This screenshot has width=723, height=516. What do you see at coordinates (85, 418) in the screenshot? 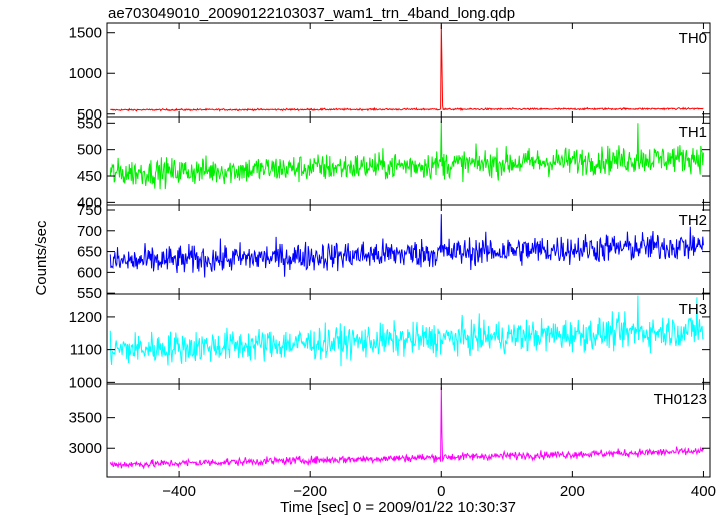
I see `y-tick-label: 3500` at bounding box center [85, 418].